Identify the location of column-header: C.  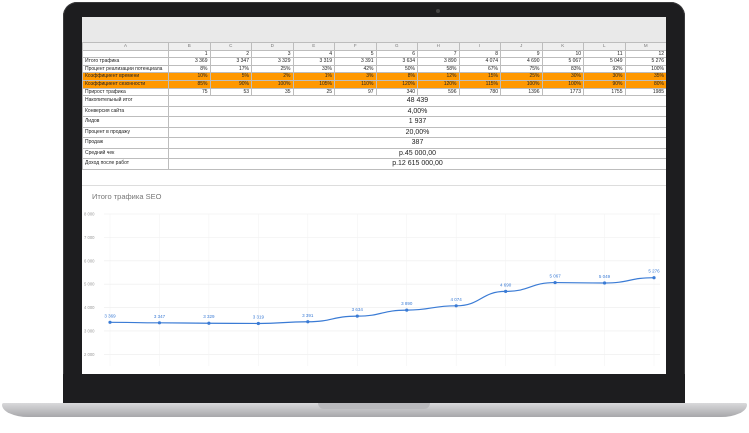
(230, 46).